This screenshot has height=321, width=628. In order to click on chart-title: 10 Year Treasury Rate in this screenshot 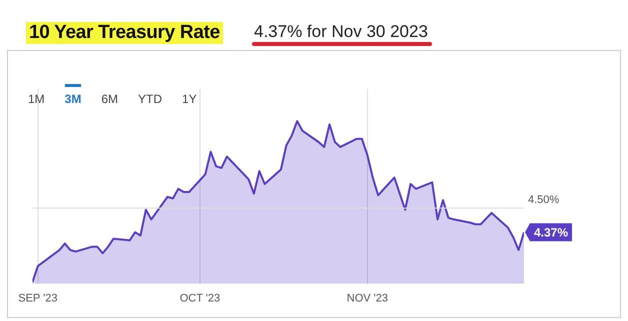, I will do `click(124, 33)`.